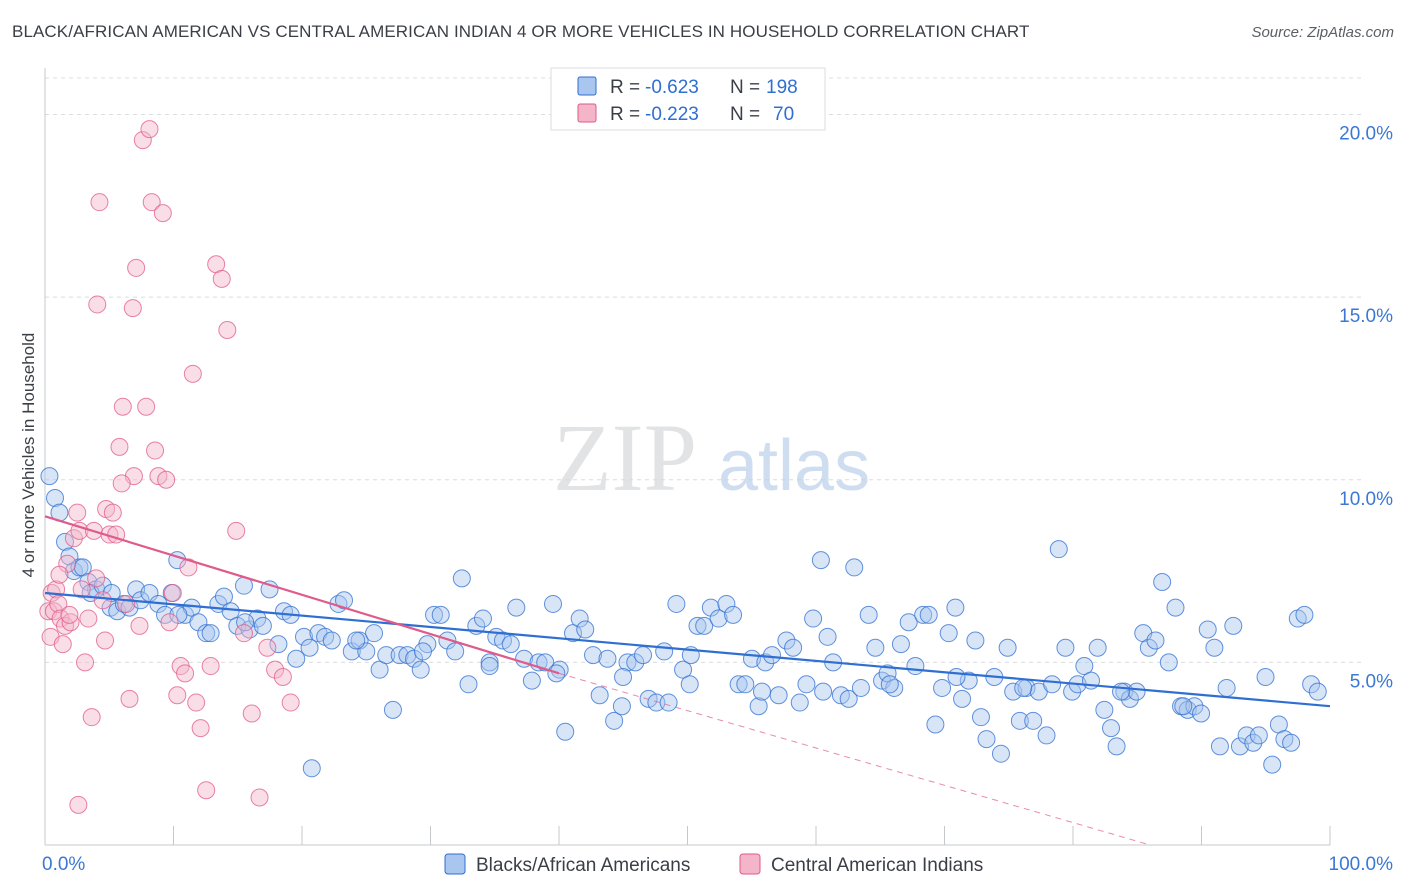  What do you see at coordinates (625, 114) in the screenshot?
I see `legend-r-label-2: R =` at bounding box center [625, 114].